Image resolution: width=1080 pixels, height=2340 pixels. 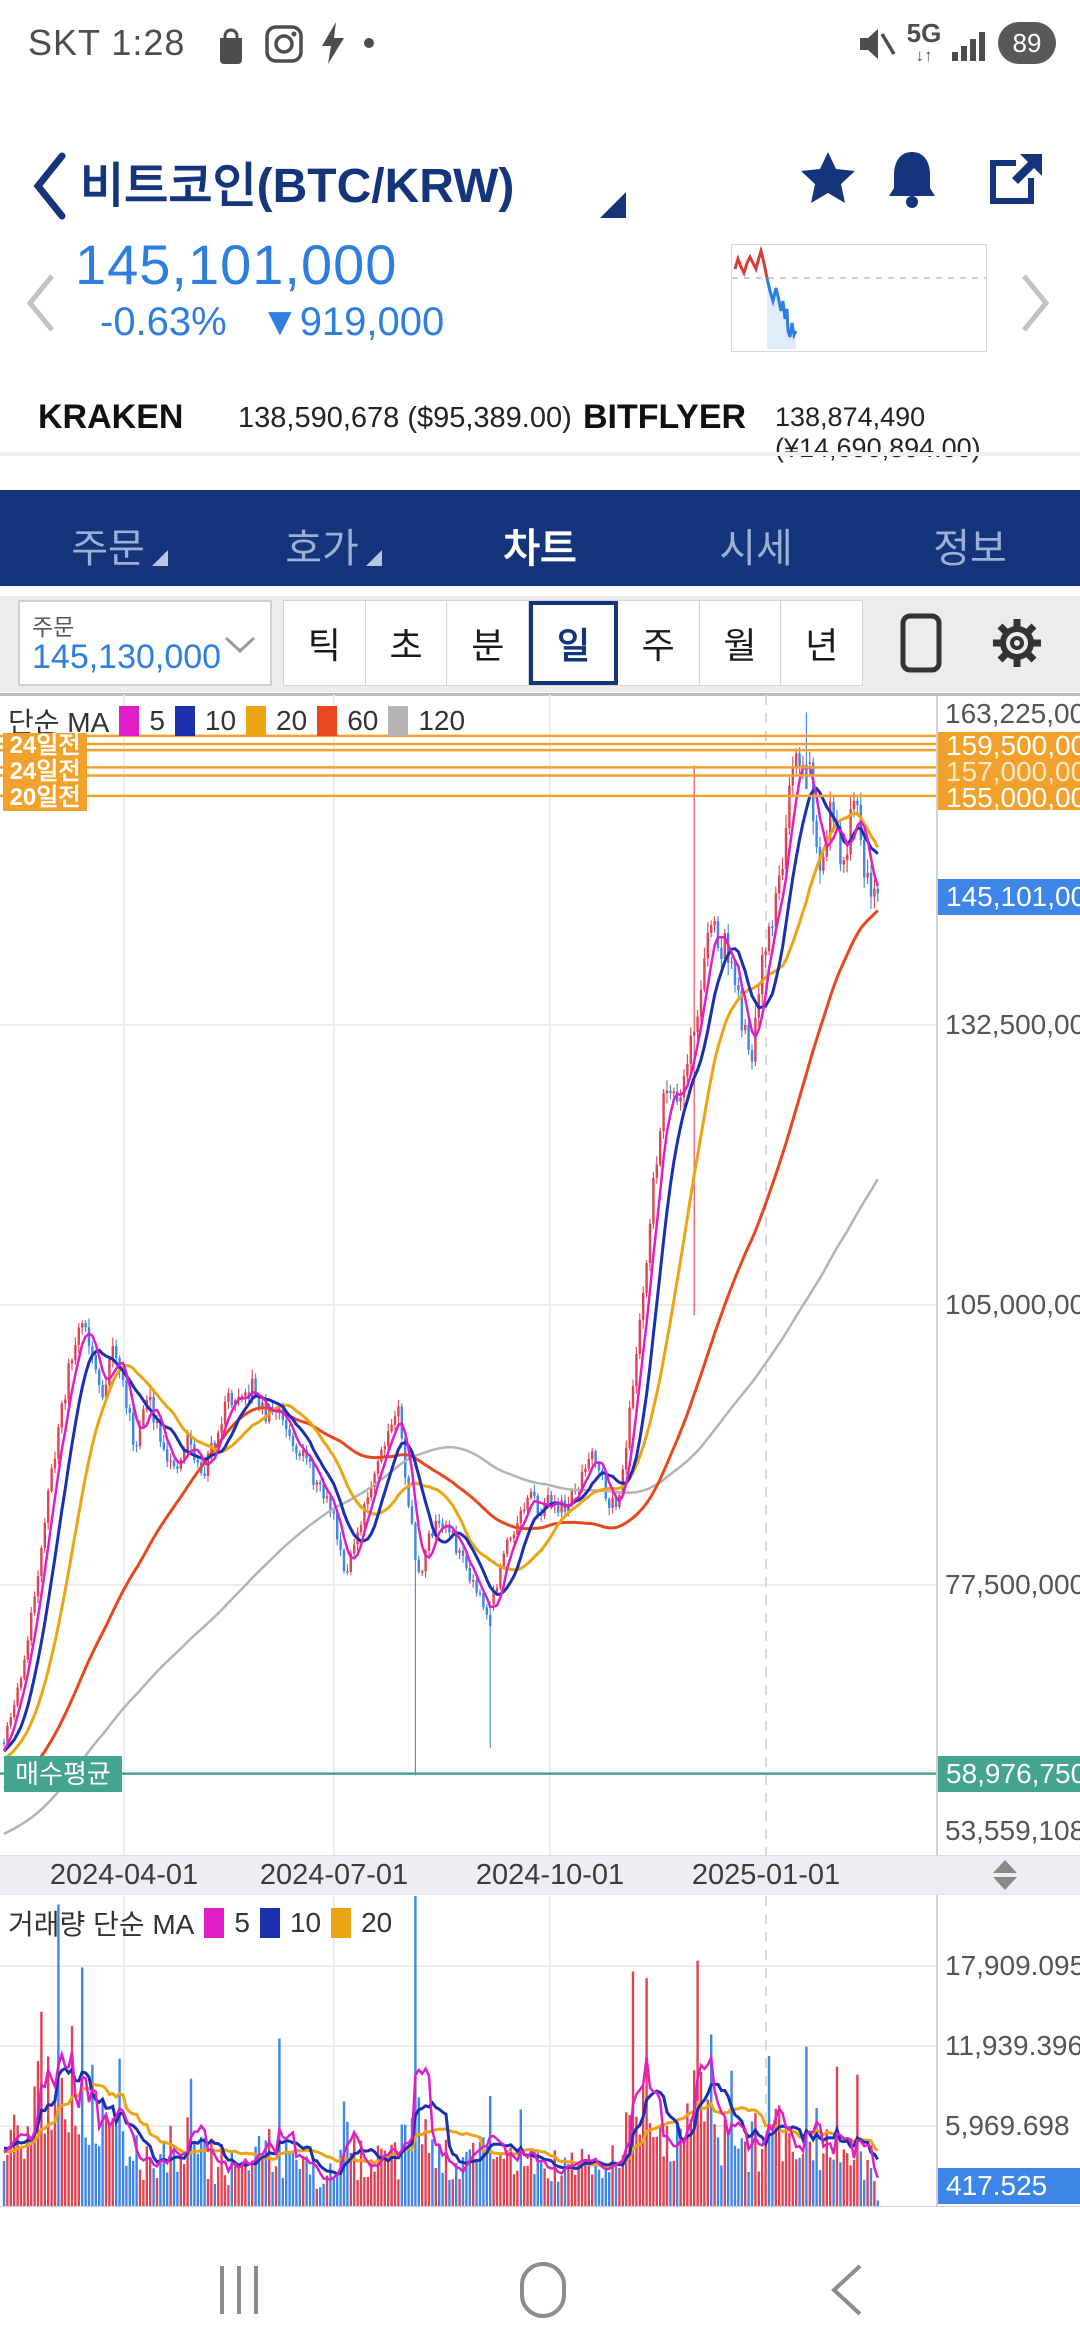 I want to click on android-nav-bar, so click(x=540, y=2295).